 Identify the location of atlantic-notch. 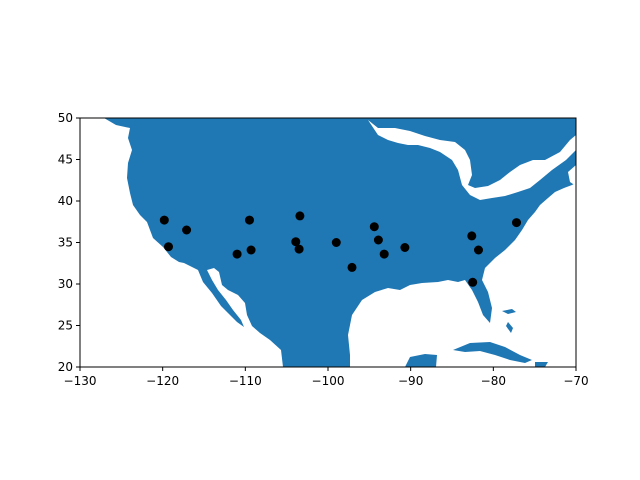
(562, 200).